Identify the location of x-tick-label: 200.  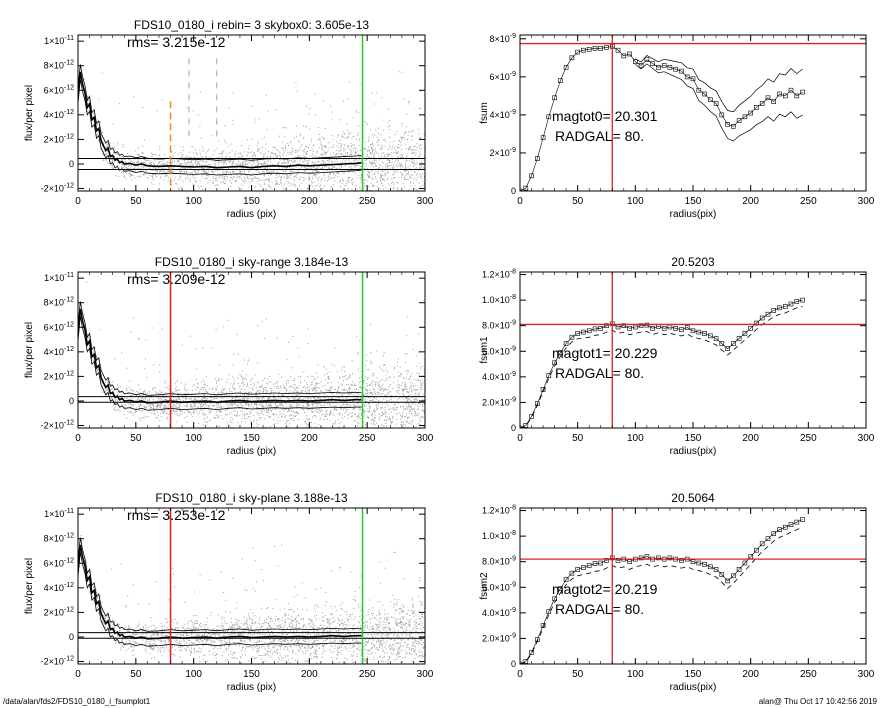
(309, 201).